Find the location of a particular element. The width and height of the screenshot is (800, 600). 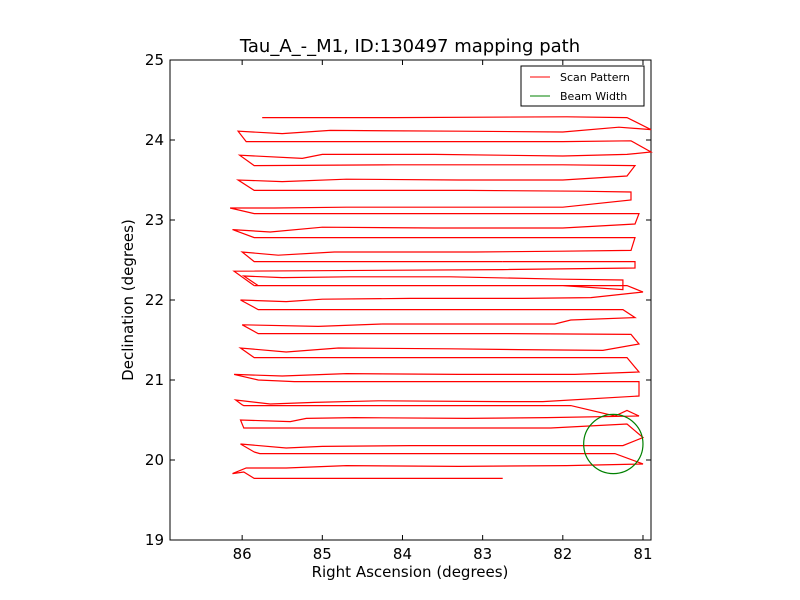

x-tick-label: 82 is located at coordinates (562, 554).